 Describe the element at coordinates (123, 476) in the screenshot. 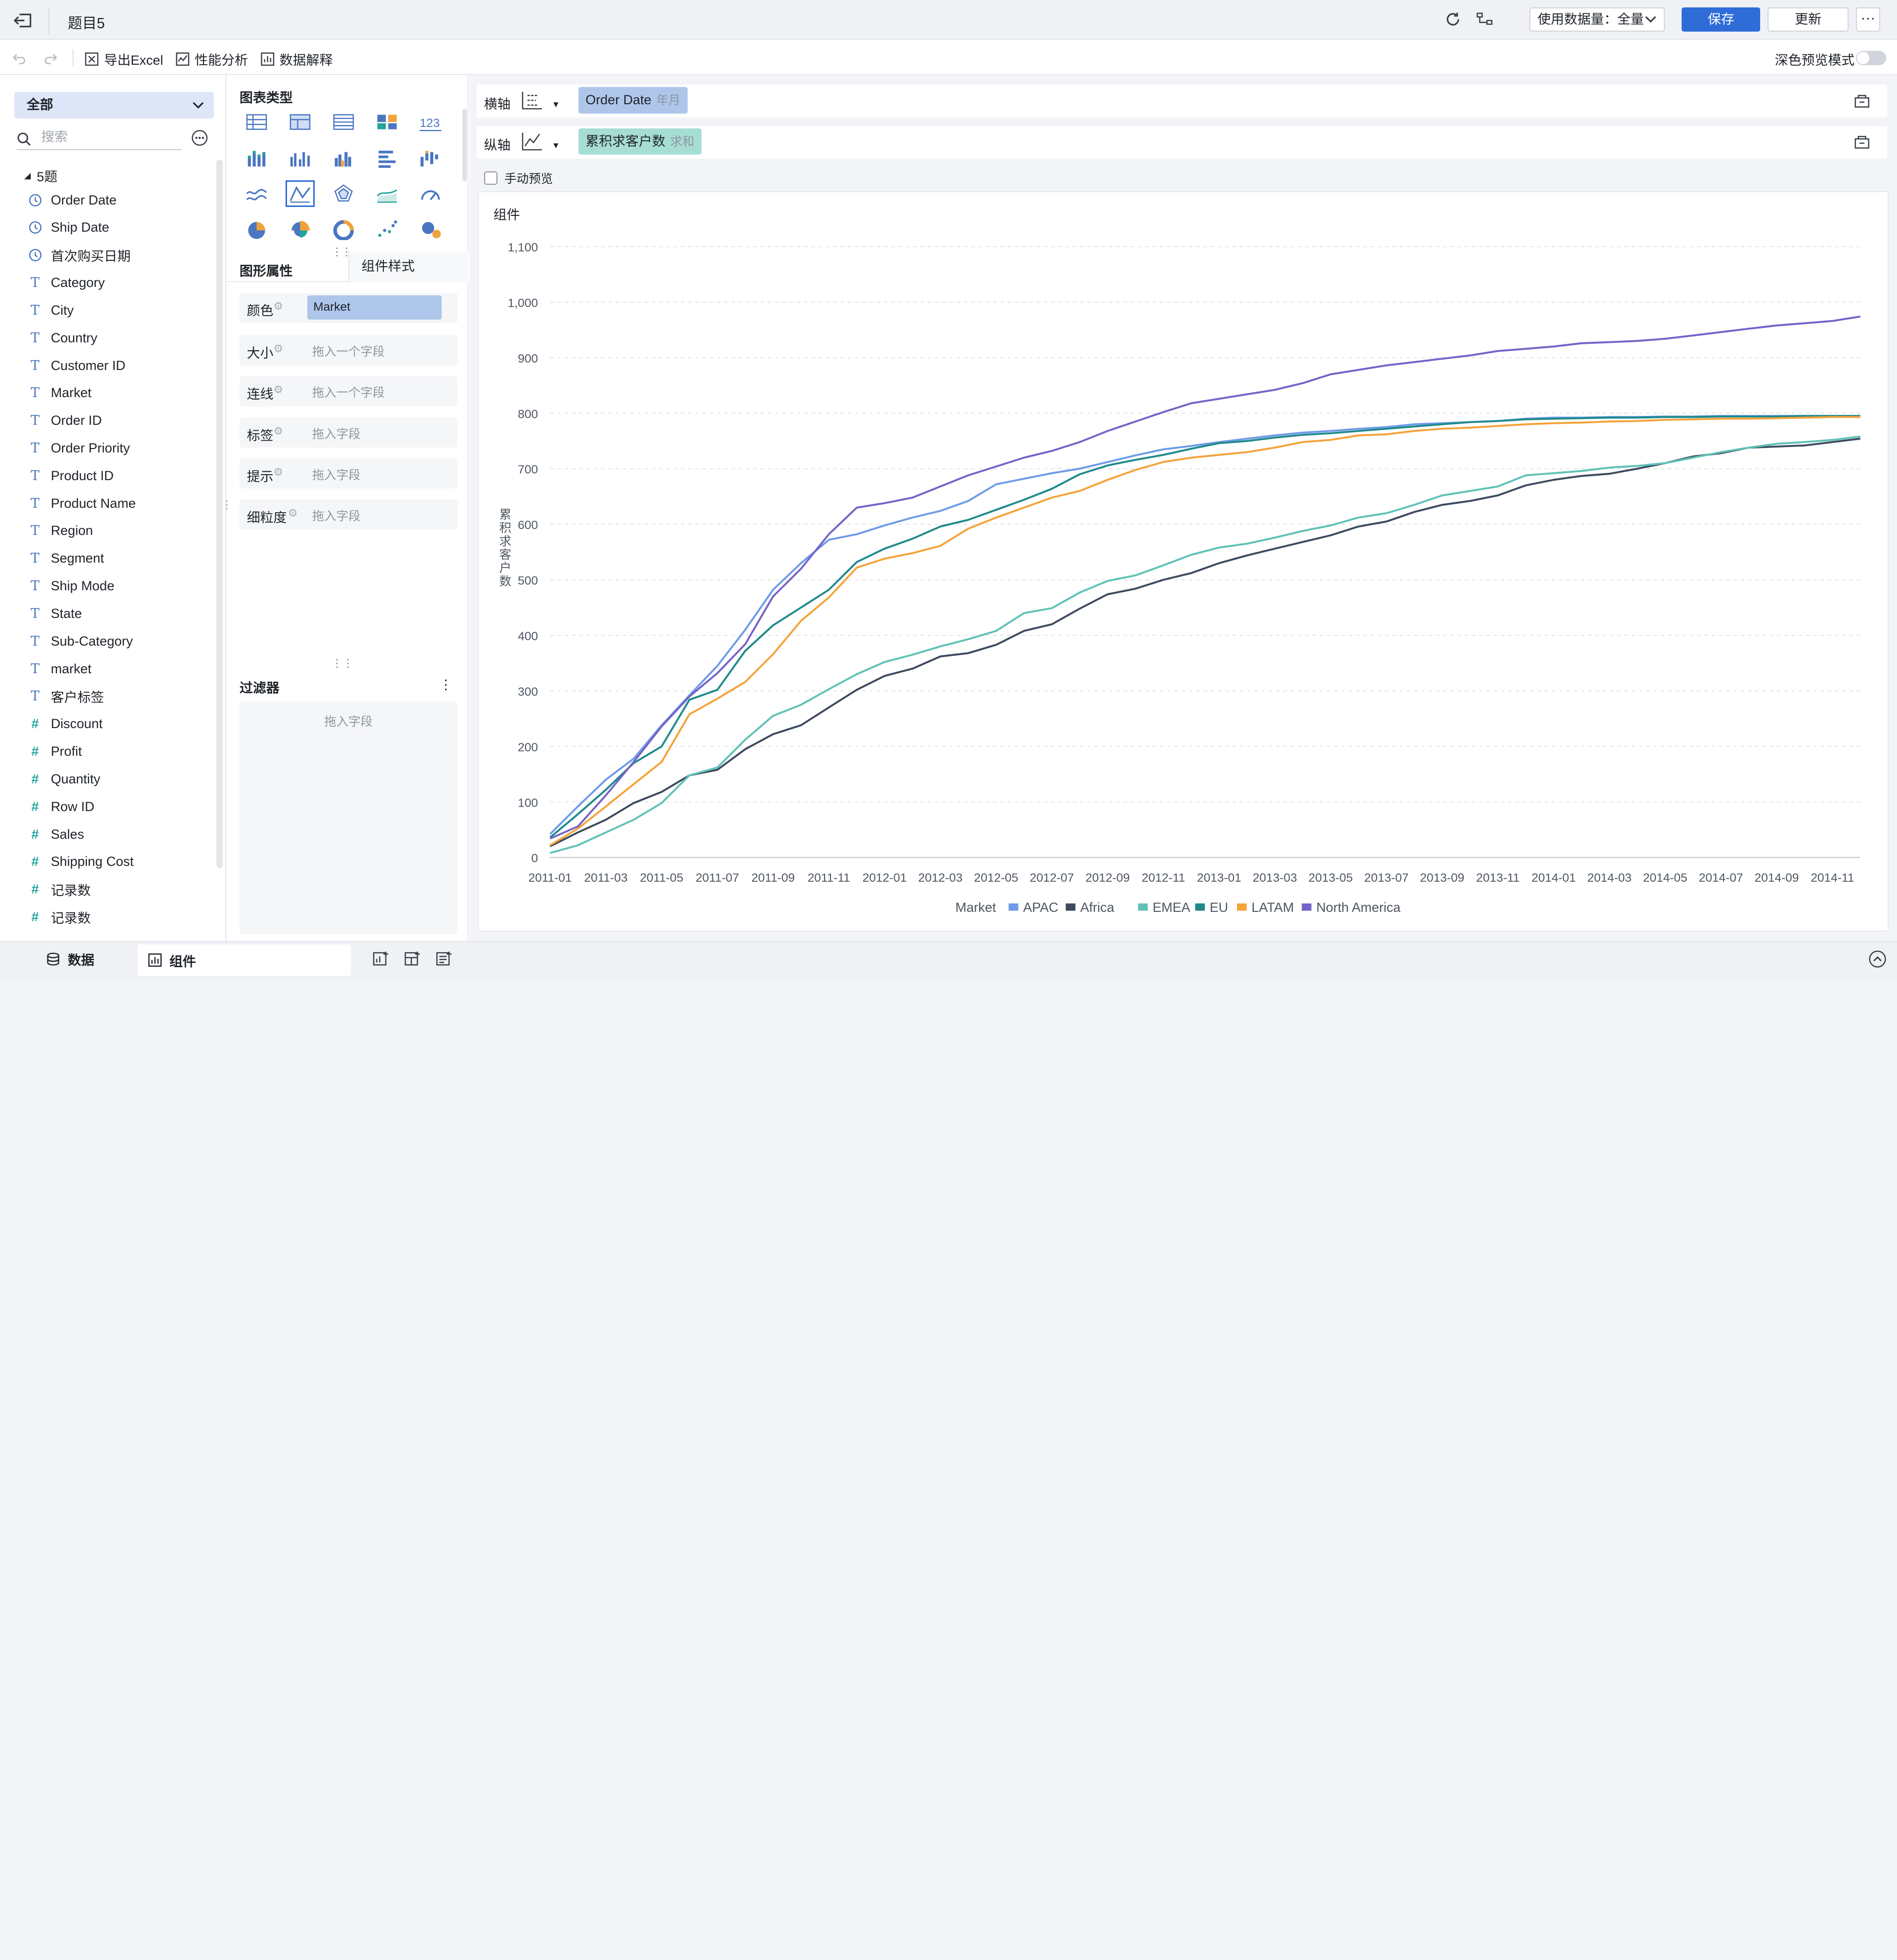

I see `field-item: T Product ID` at that location.